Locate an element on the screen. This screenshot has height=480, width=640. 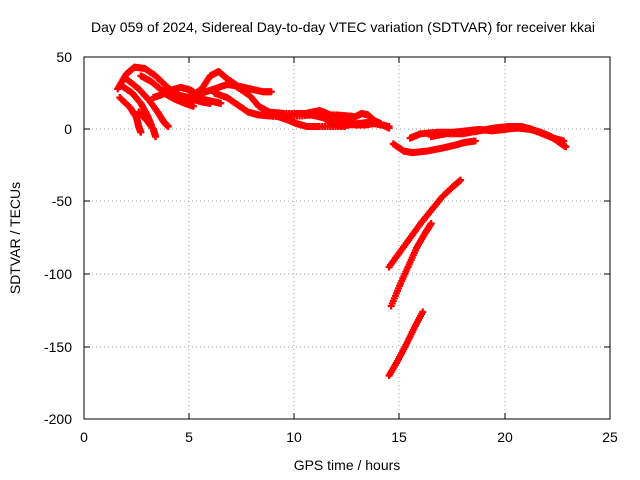
y-tick-label: 0 is located at coordinates (68, 129).